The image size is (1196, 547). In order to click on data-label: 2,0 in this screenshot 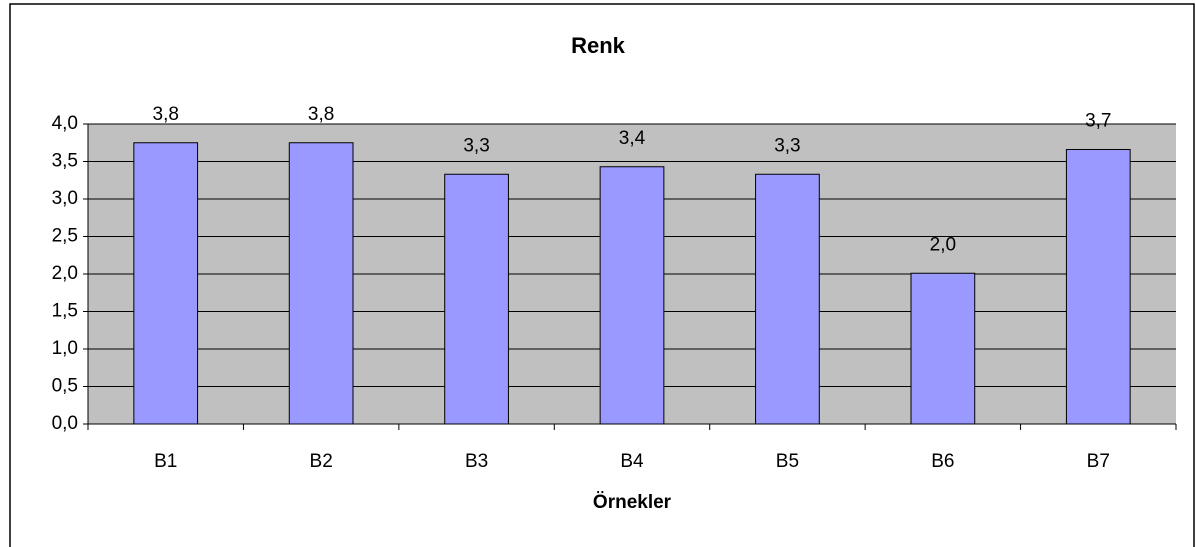, I will do `click(943, 244)`.